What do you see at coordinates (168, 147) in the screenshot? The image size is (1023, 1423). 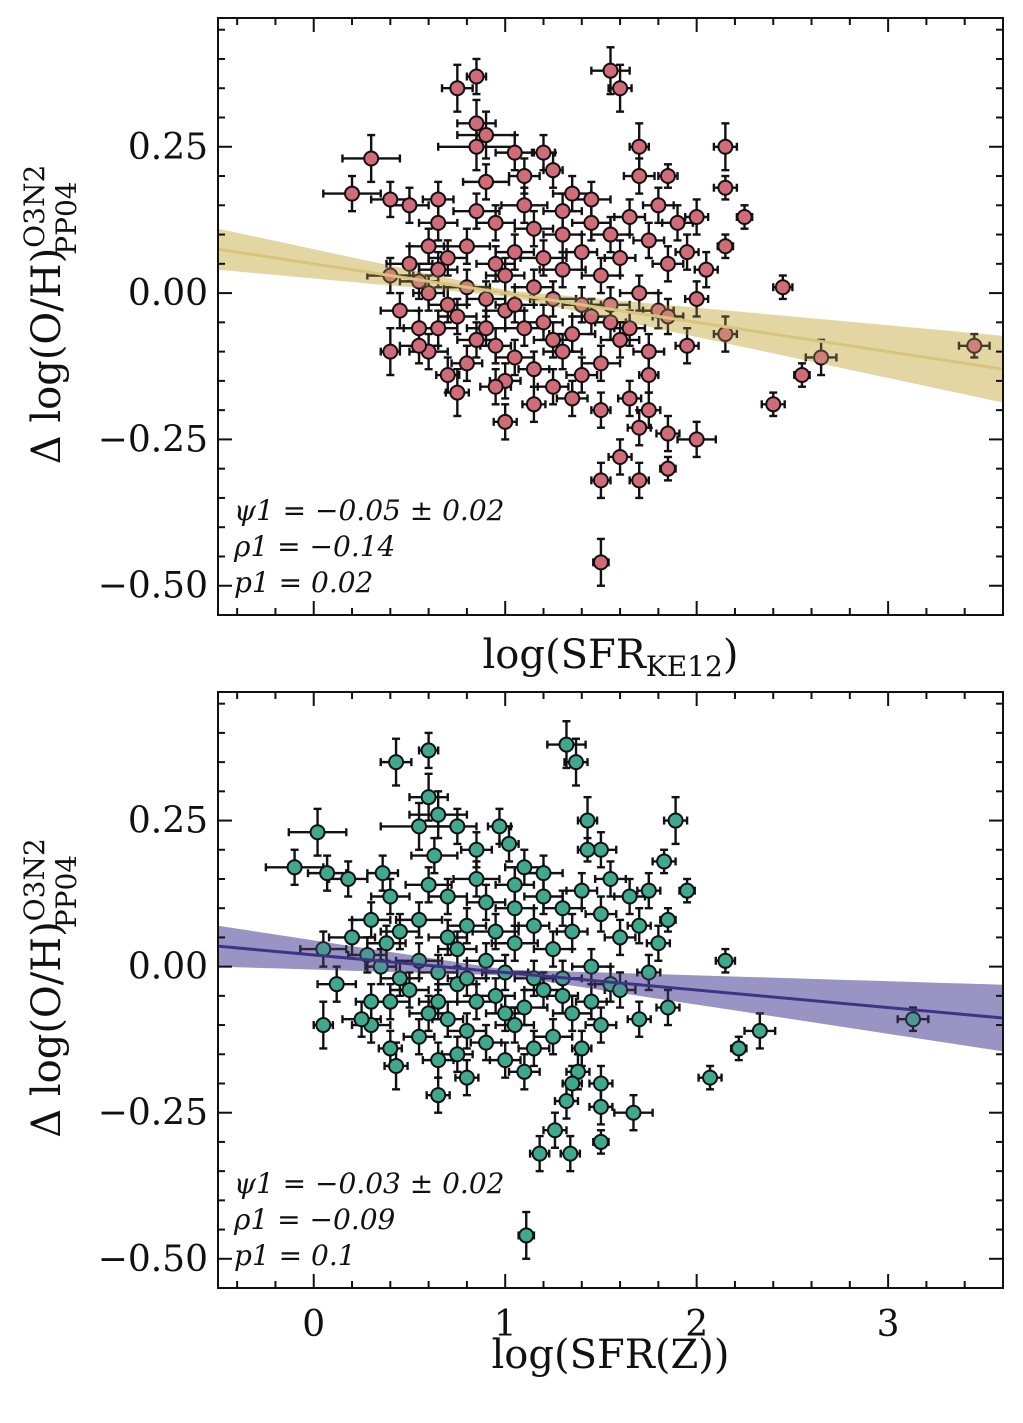 I see `y-tick-label: 0.25` at bounding box center [168, 147].